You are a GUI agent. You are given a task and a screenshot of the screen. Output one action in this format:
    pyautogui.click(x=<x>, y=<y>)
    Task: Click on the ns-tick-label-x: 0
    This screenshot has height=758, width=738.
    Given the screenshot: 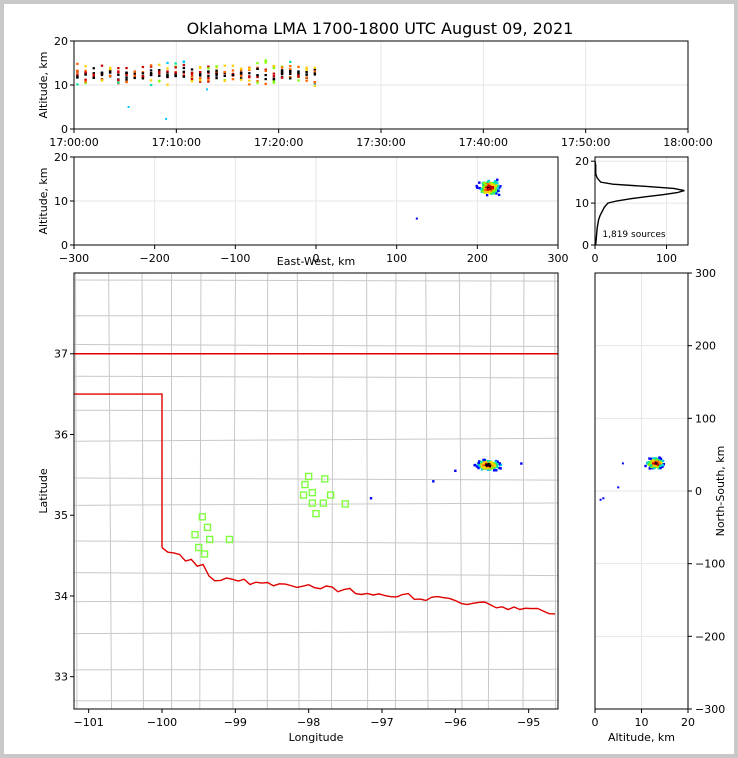 What is the action you would take?
    pyautogui.click(x=595, y=722)
    